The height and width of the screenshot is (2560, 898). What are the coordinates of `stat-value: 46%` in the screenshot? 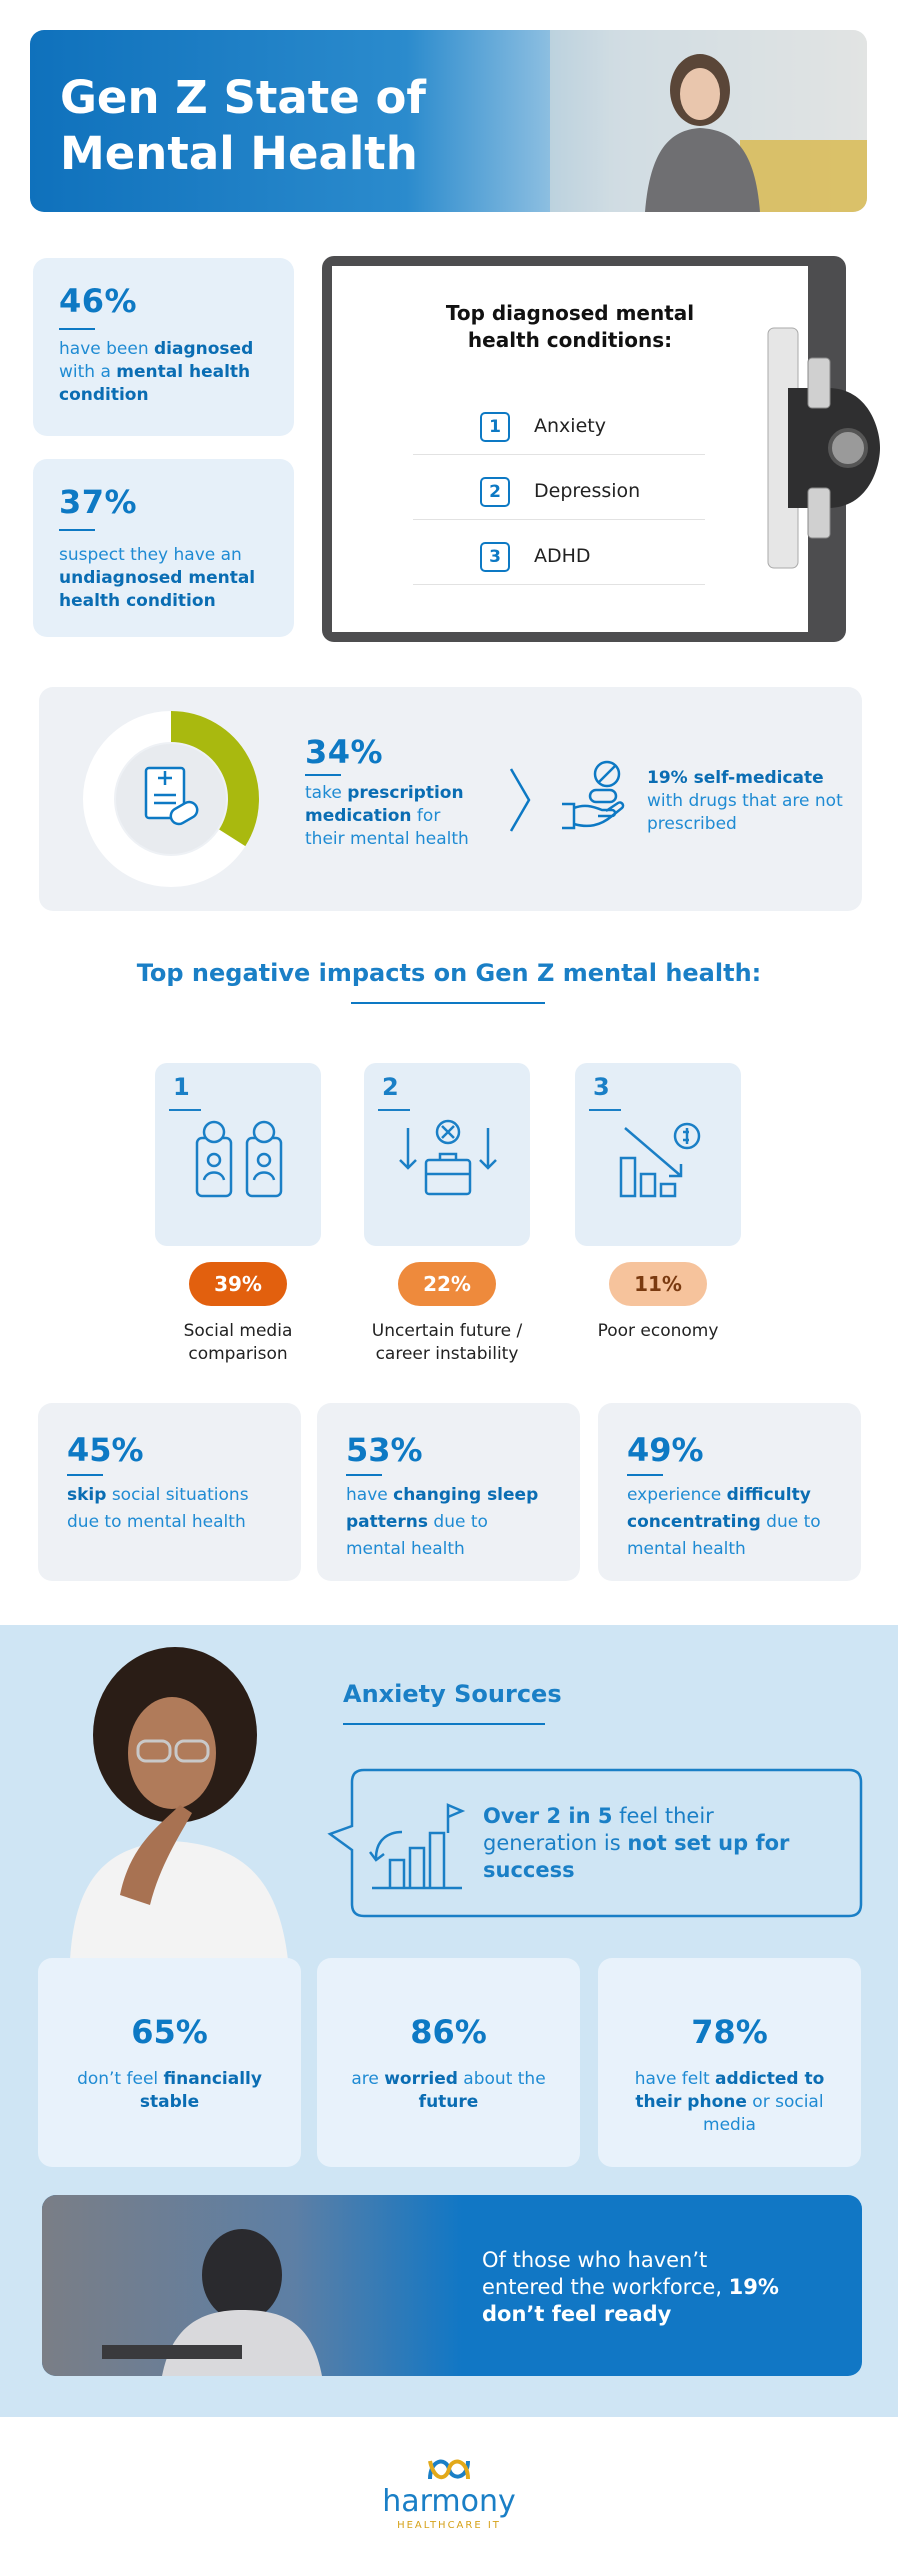 It's located at (98, 301).